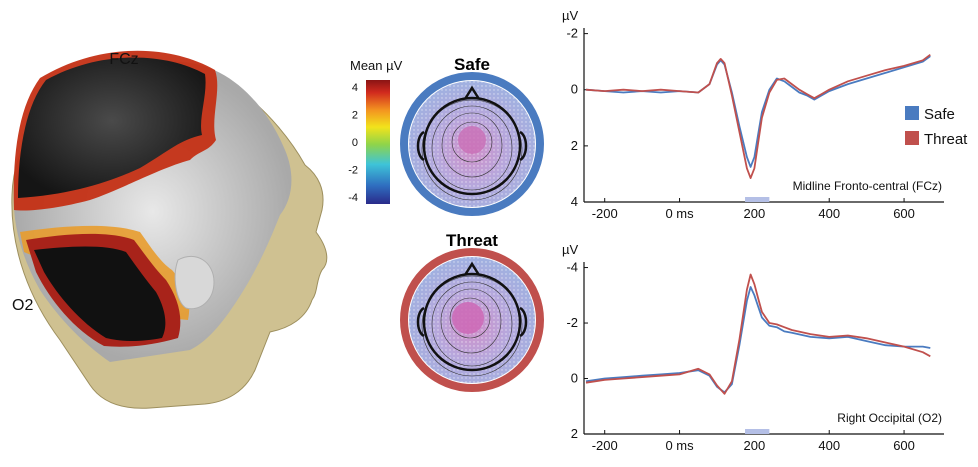  I want to click on topomap-safe-title: Safe, so click(472, 64).